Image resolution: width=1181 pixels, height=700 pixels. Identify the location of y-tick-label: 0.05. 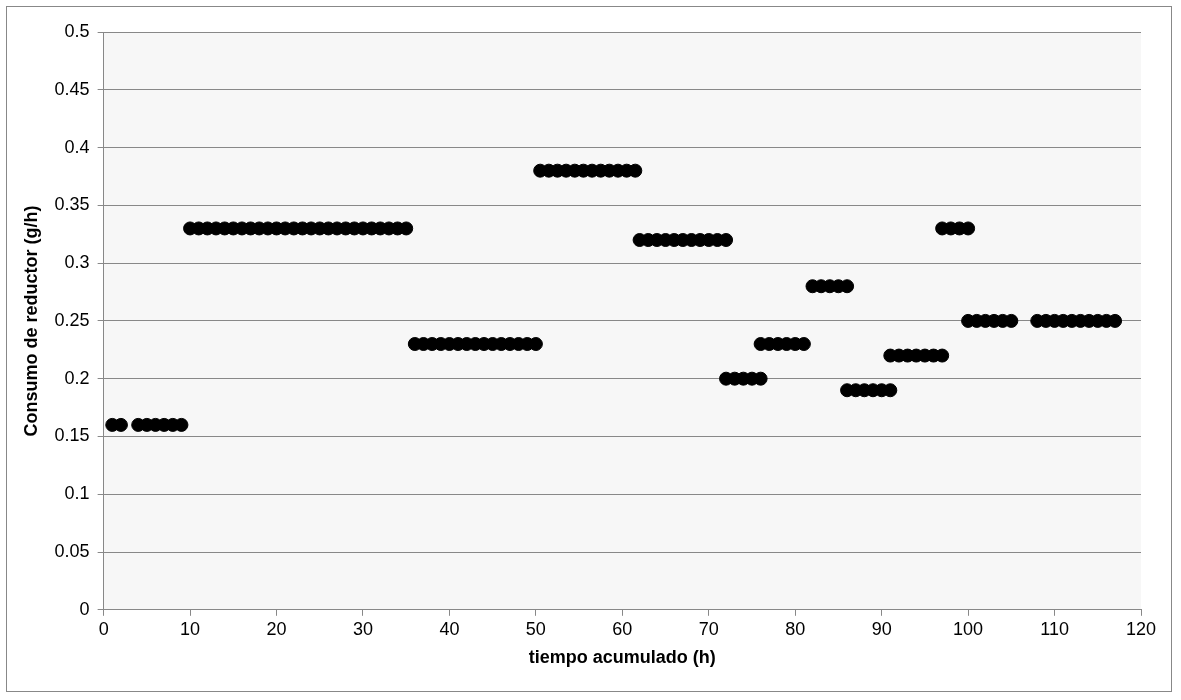
(72, 550).